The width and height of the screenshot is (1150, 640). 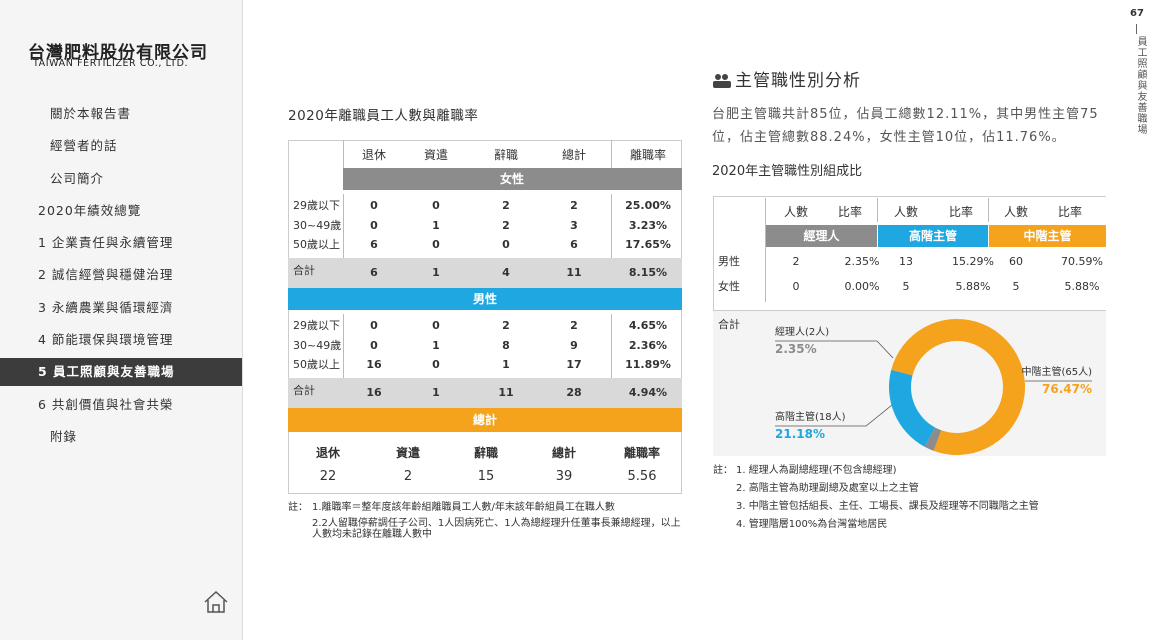 I want to click on overall-value: 5.56, so click(x=642, y=476).